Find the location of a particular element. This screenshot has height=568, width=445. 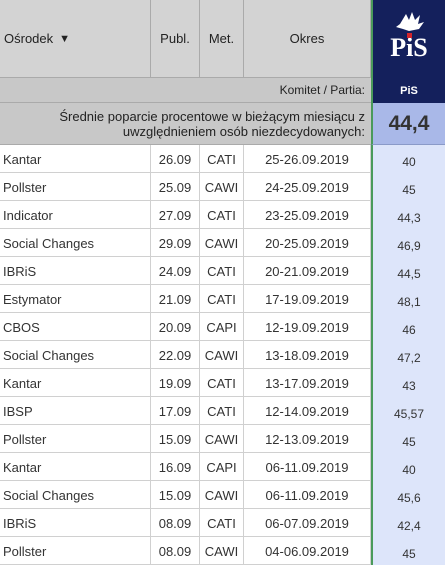

cell-value-text: 43 is located at coordinates (409, 386).